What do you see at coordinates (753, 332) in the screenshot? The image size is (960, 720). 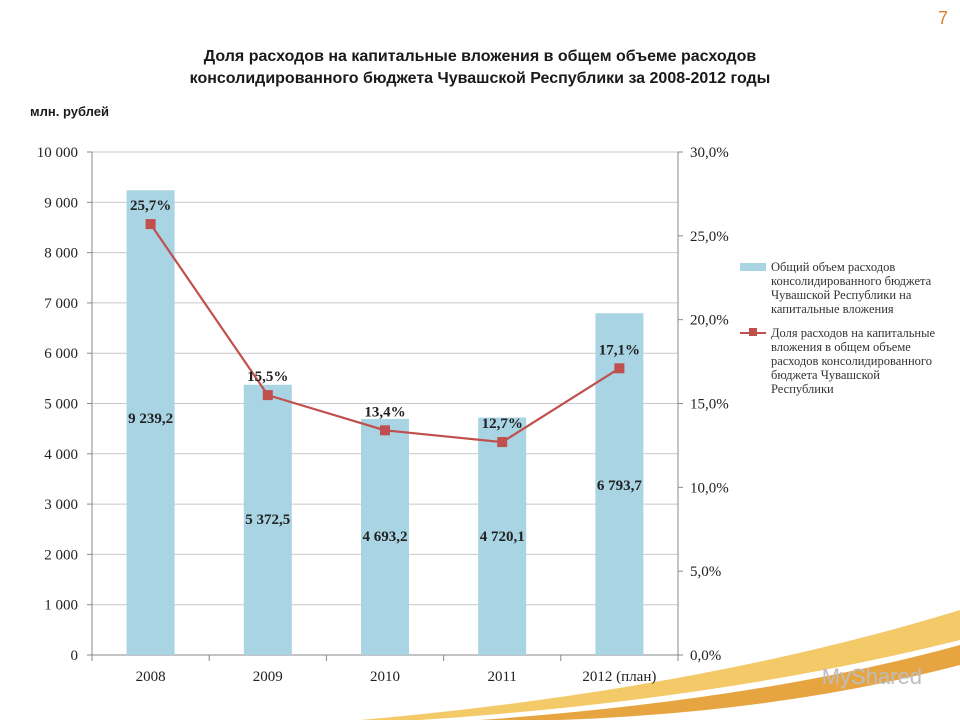 I see `legend-line-swatch` at bounding box center [753, 332].